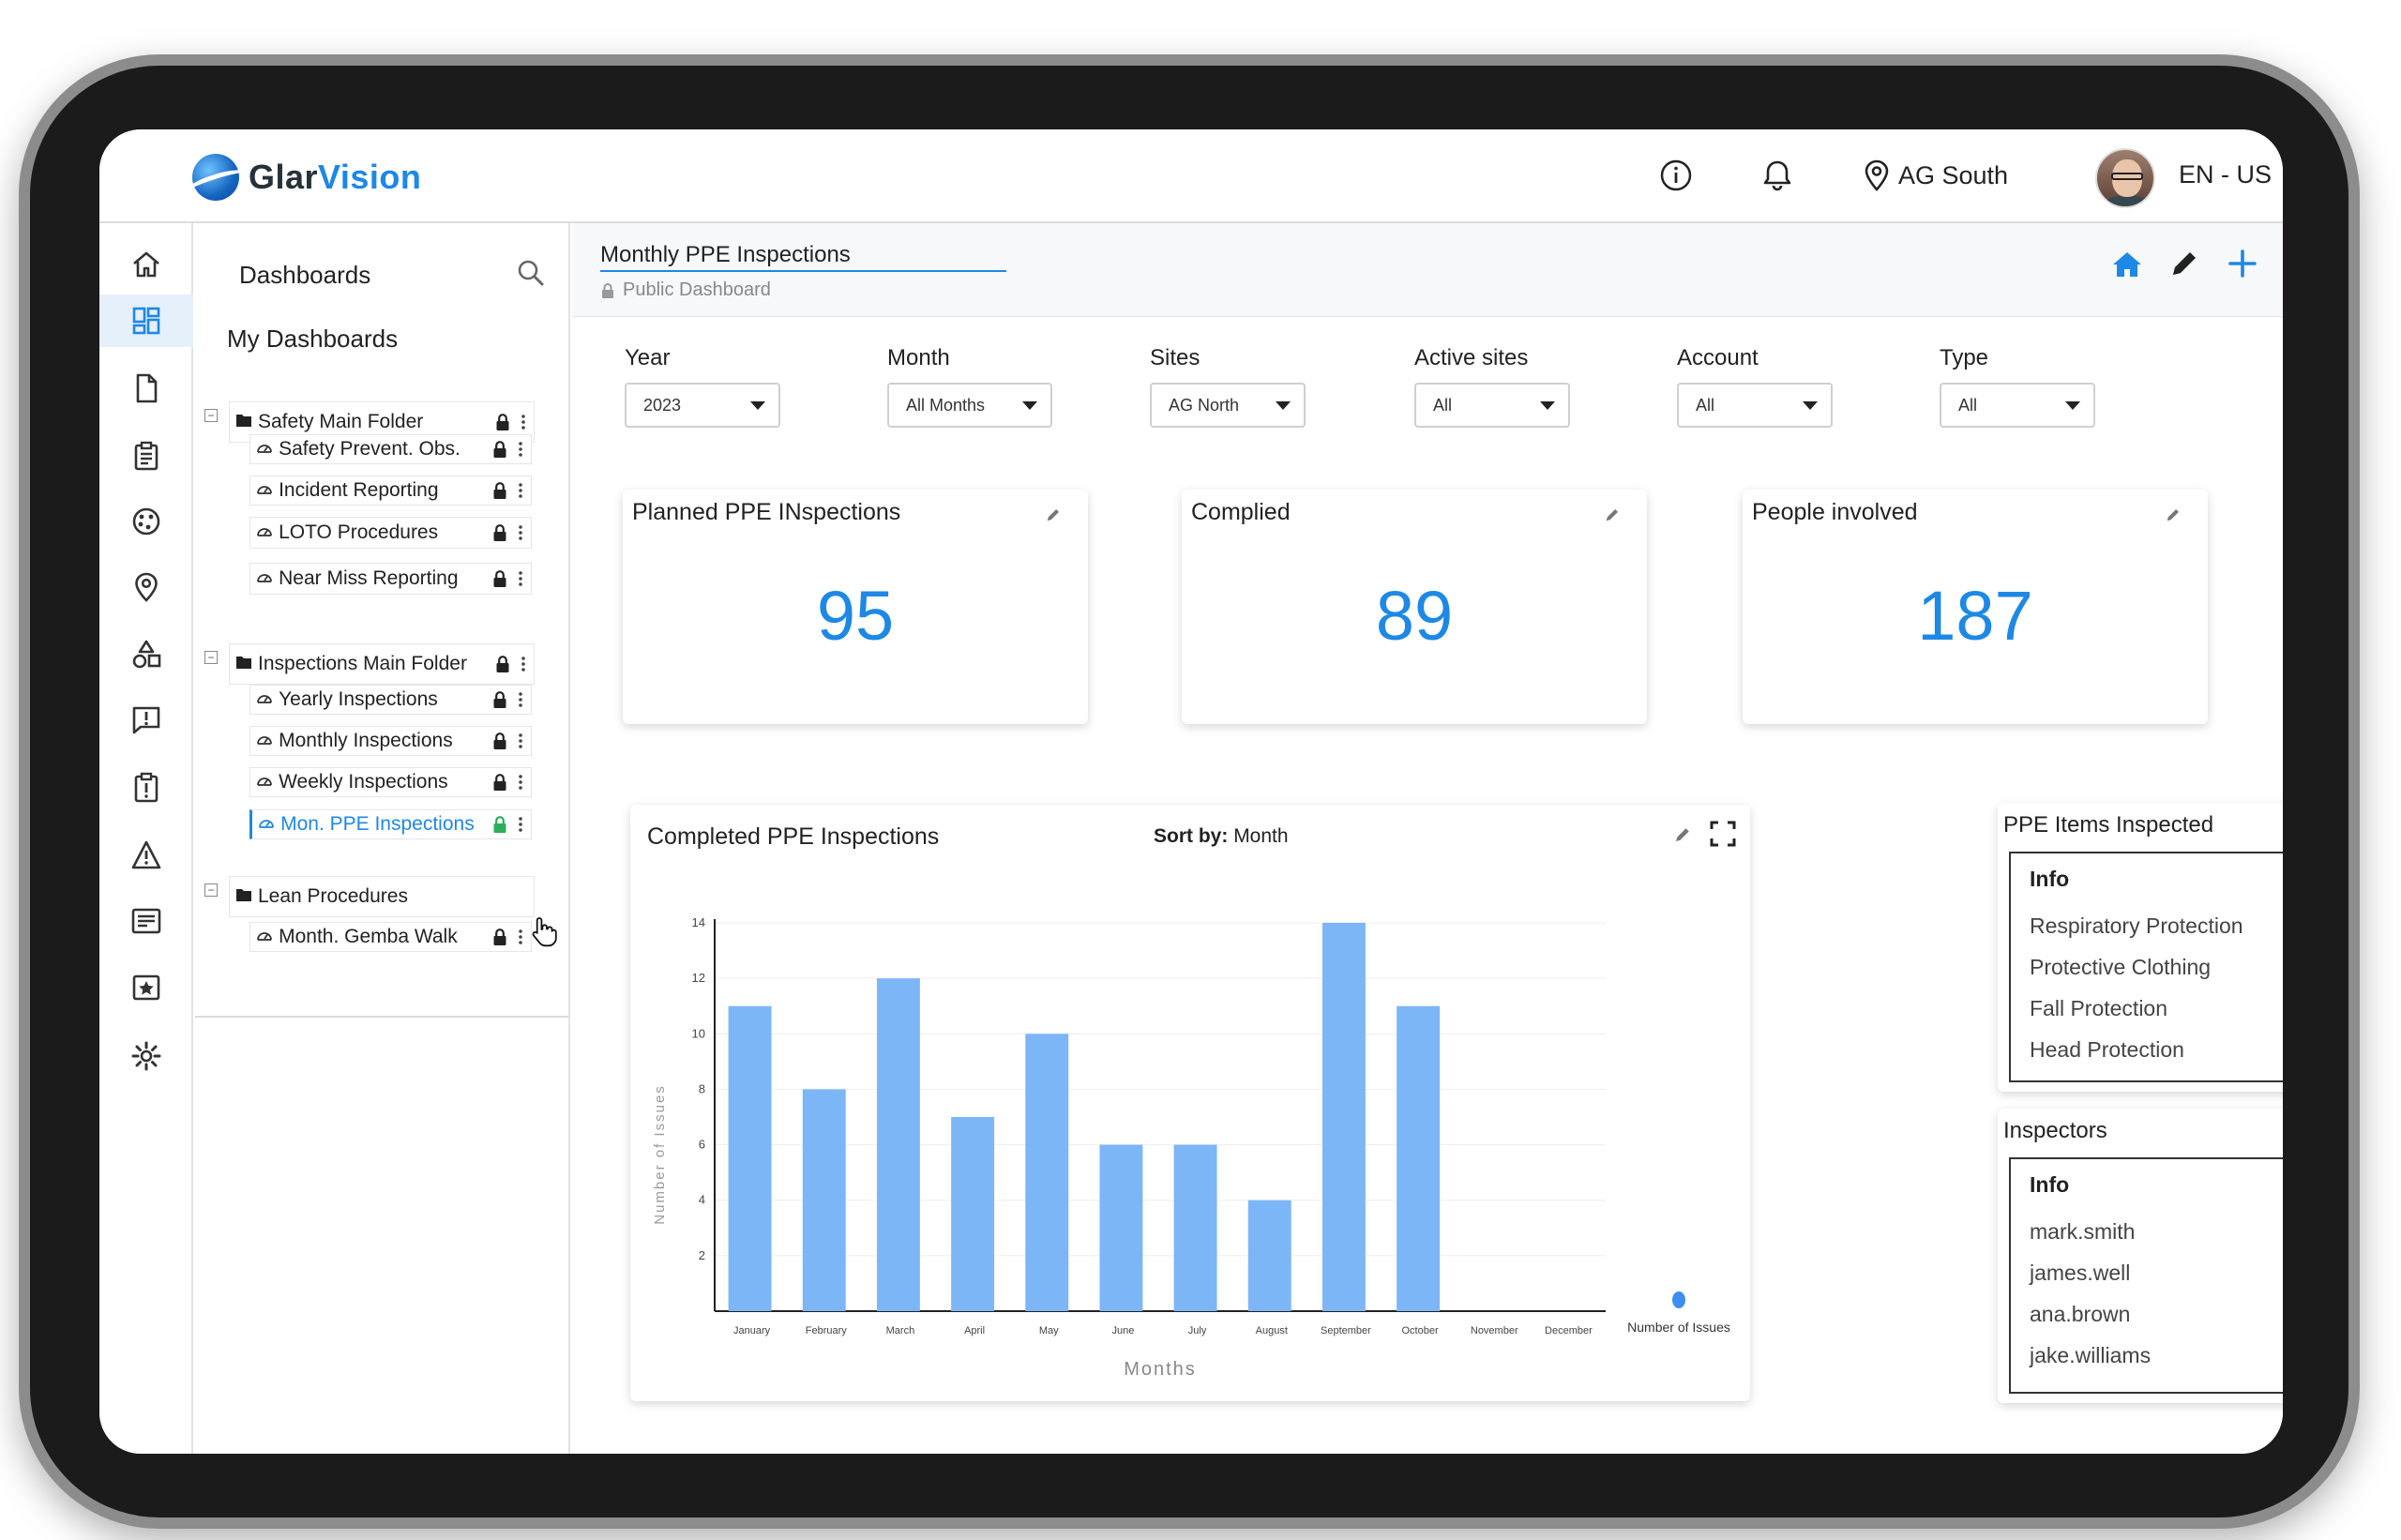 The image size is (2401, 1540). Describe the element at coordinates (2242, 266) in the screenshot. I see `add-dashboard-button` at that location.